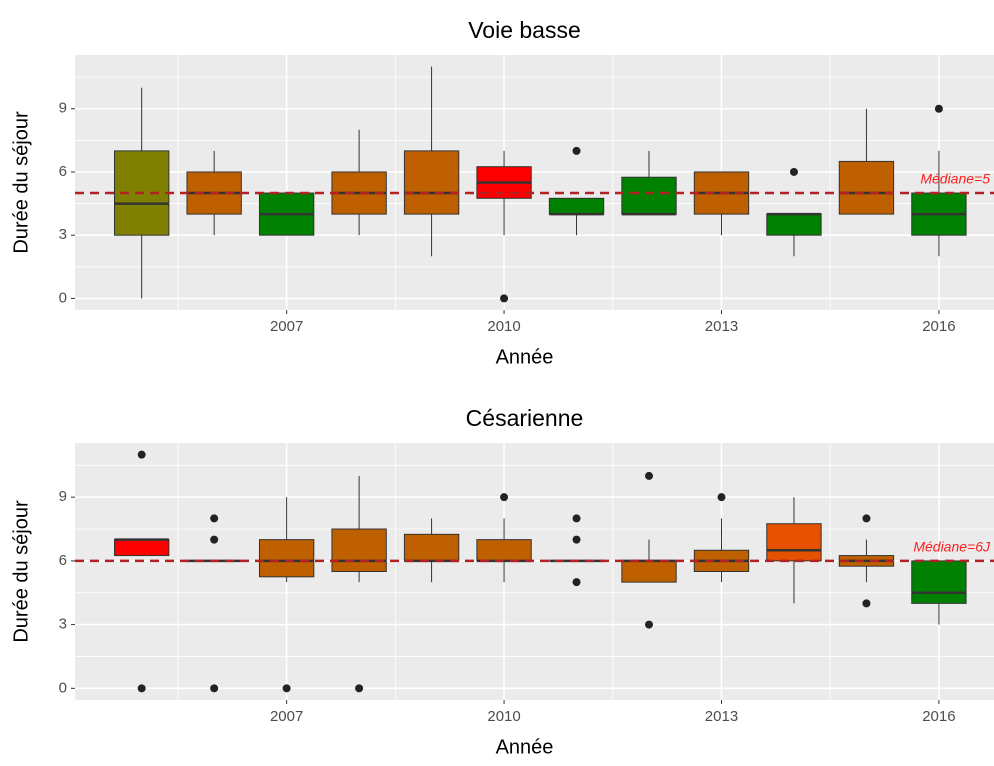  What do you see at coordinates (955, 179) in the screenshot?
I see `median-label: Médiane=5` at bounding box center [955, 179].